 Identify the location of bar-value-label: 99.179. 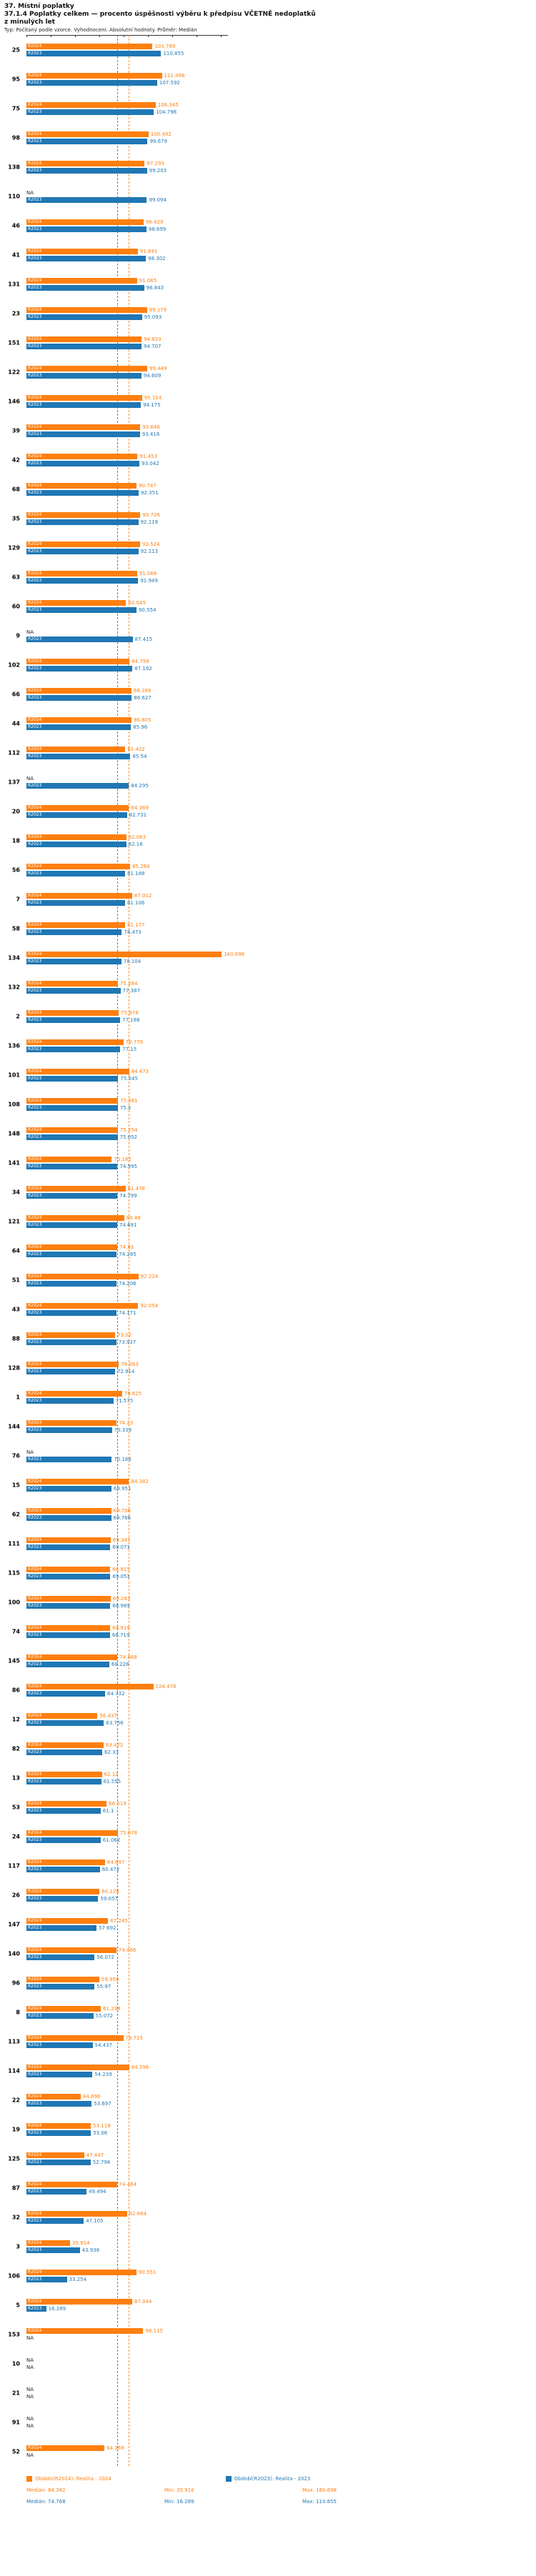
(158, 309).